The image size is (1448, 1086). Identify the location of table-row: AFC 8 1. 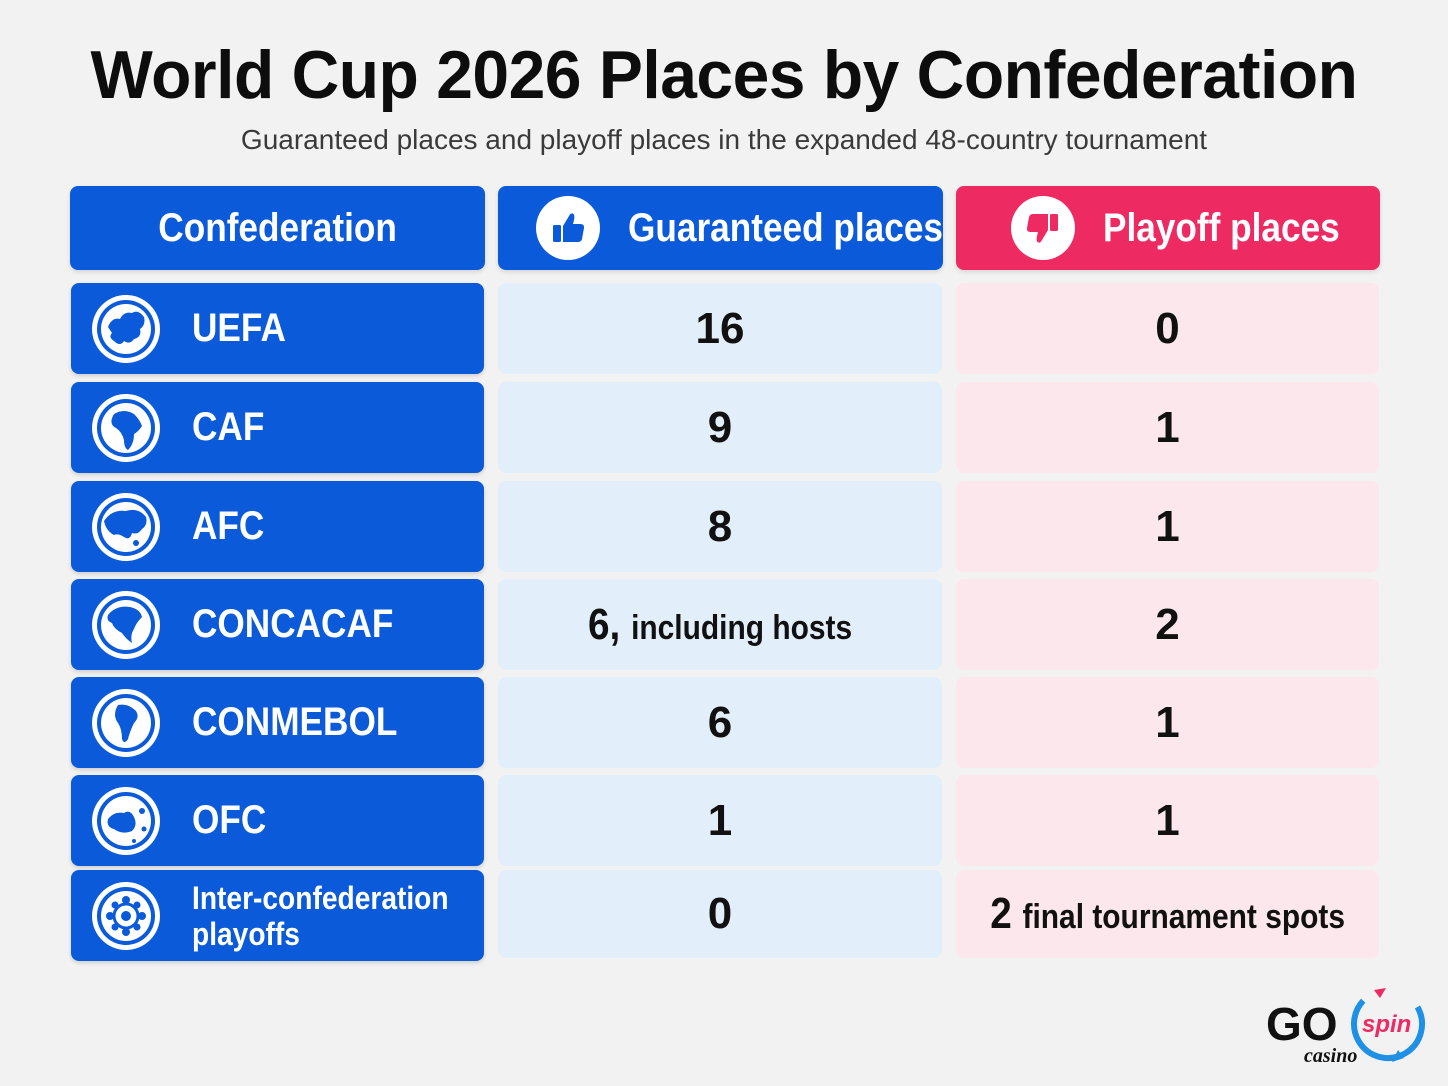
(724, 526).